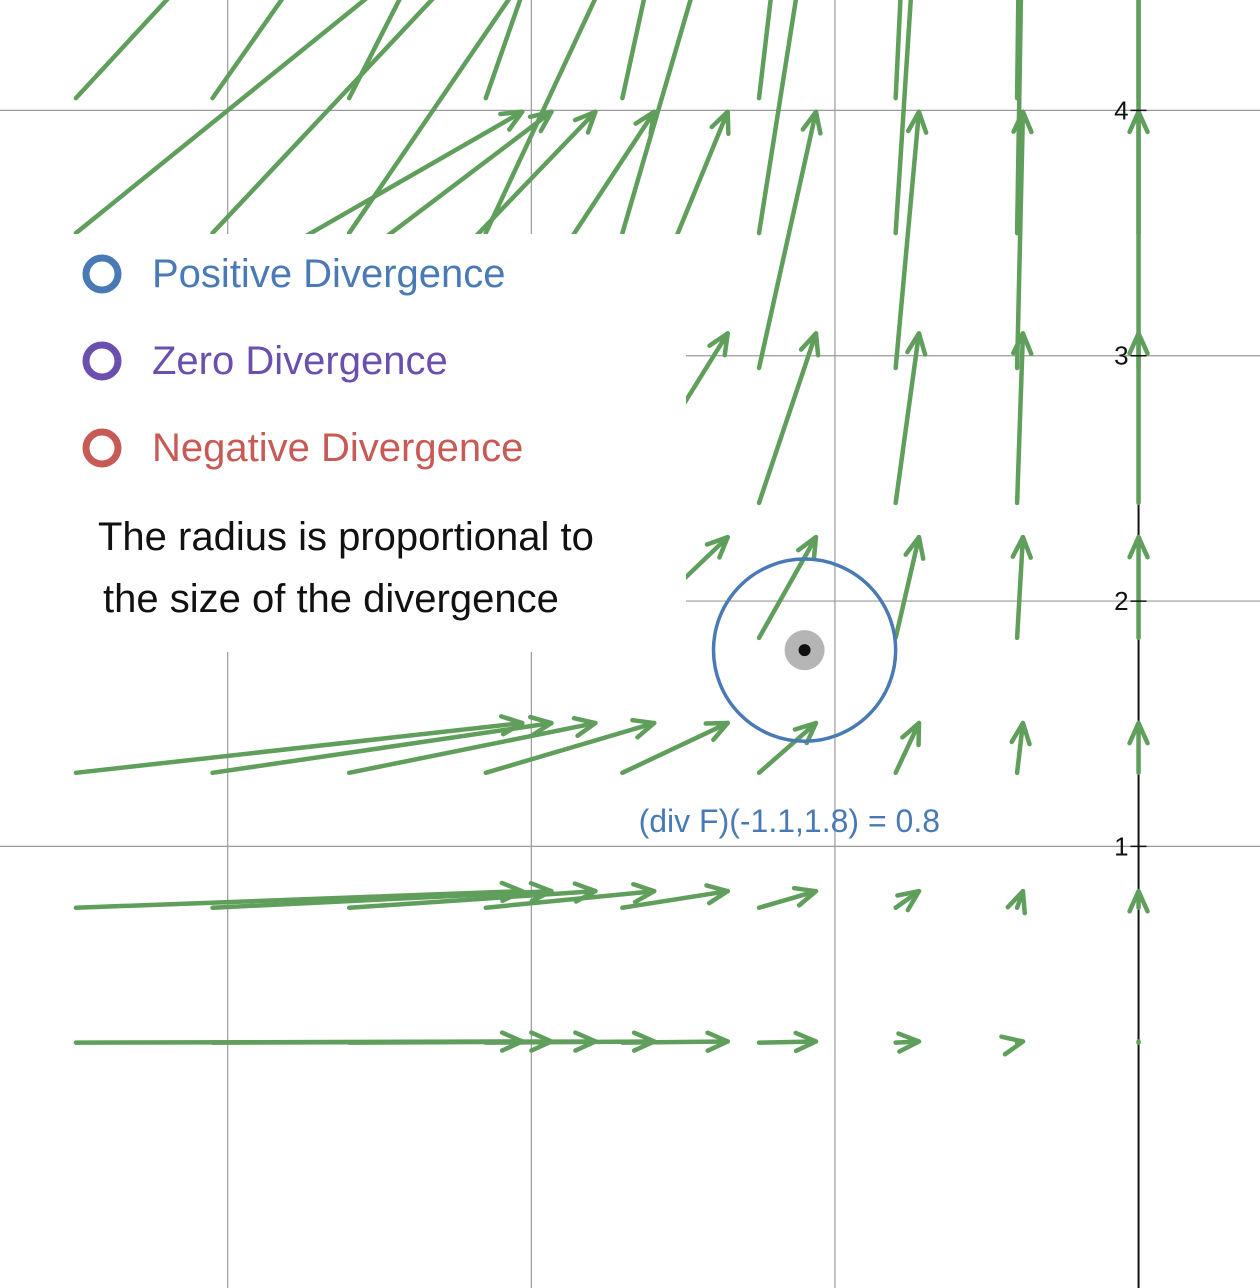 This screenshot has height=1288, width=1260. I want to click on legend-negative-label: Negative Divergence, so click(337, 448).